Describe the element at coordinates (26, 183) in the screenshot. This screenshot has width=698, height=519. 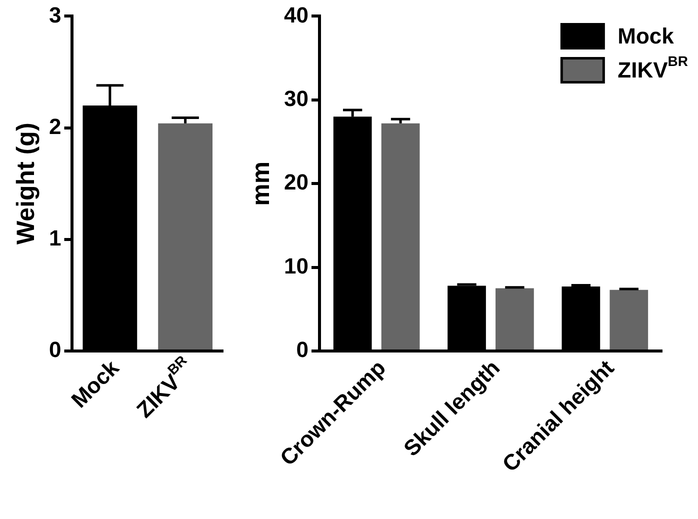
I see `y-axis-title: Weight (g)` at that location.